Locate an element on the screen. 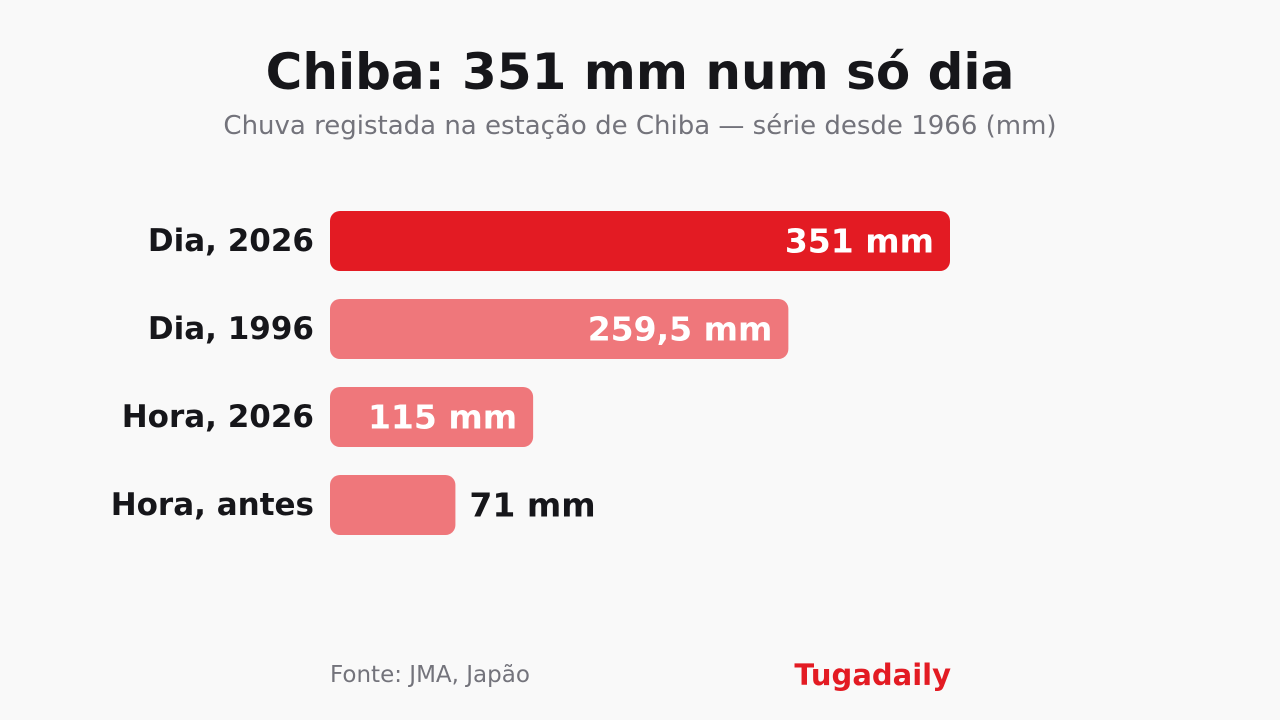 The height and width of the screenshot is (720, 1280). category-label: Dia, 2026 is located at coordinates (231, 241).